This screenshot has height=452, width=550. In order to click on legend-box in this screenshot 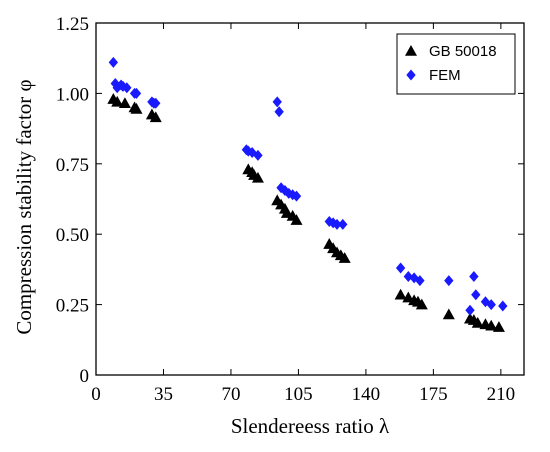, I will do `click(456, 64)`.